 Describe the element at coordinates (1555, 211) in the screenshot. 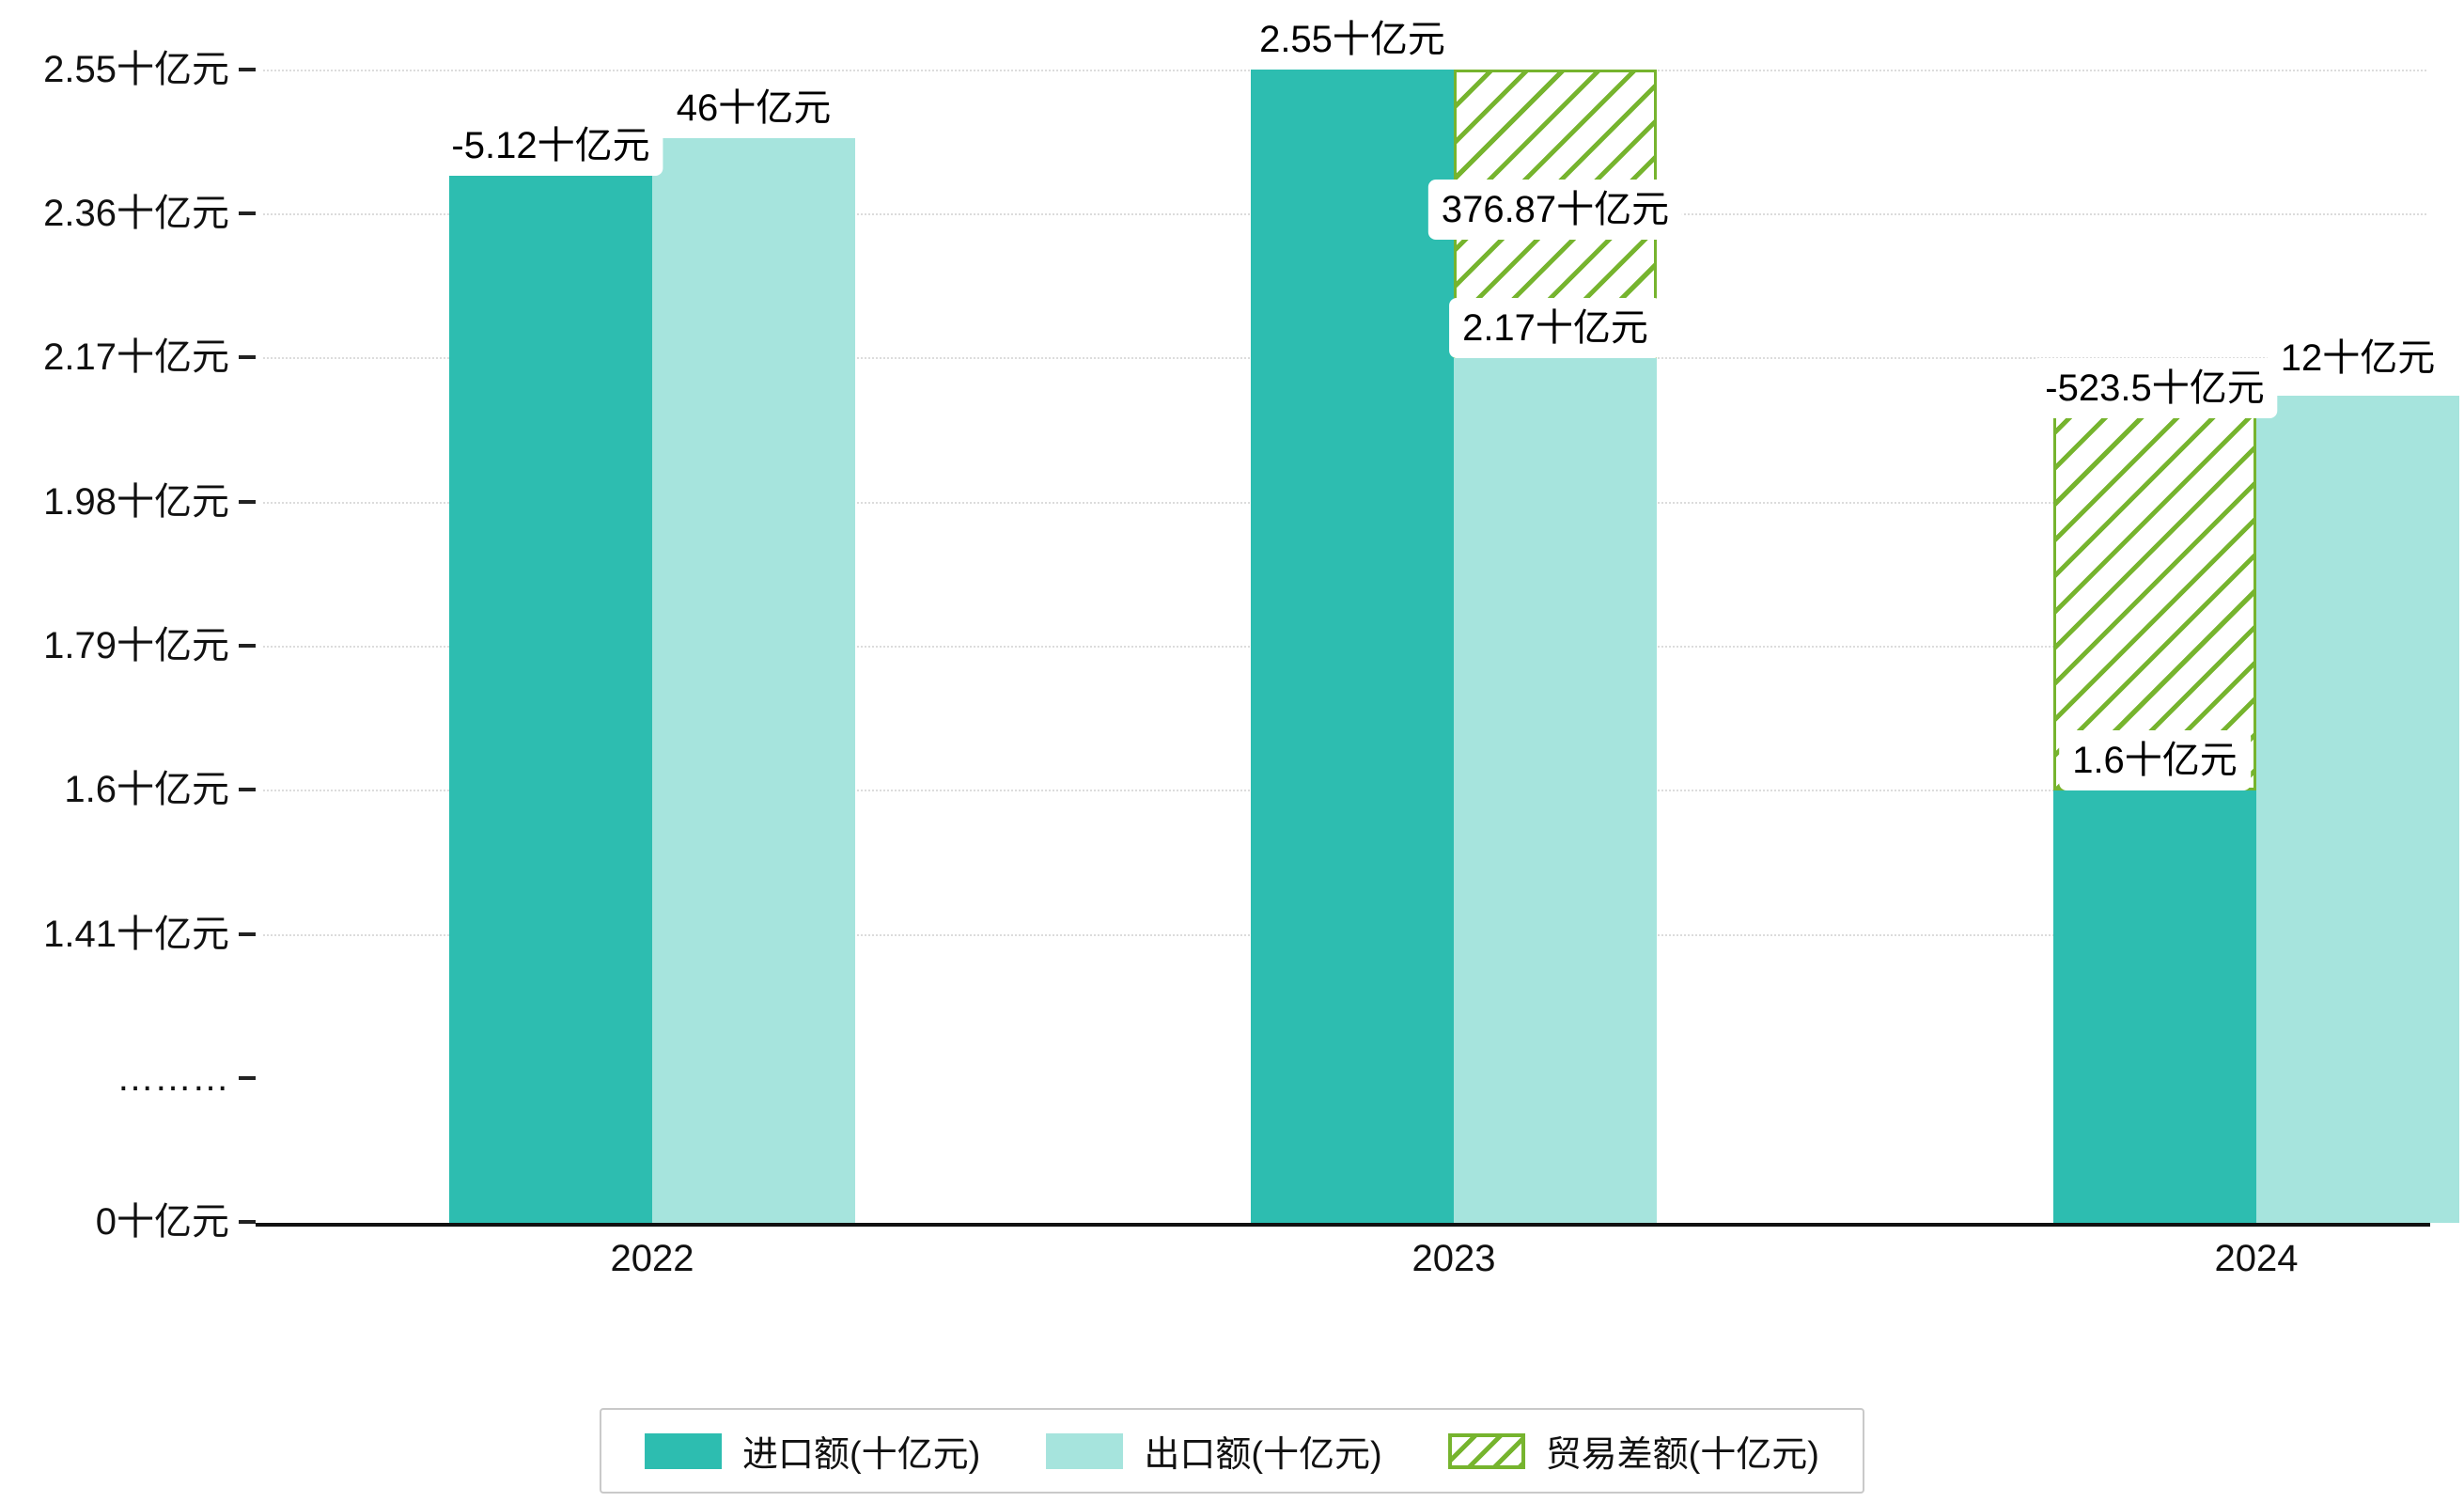

I see `bar-value-label: 376.87十亿元` at that location.